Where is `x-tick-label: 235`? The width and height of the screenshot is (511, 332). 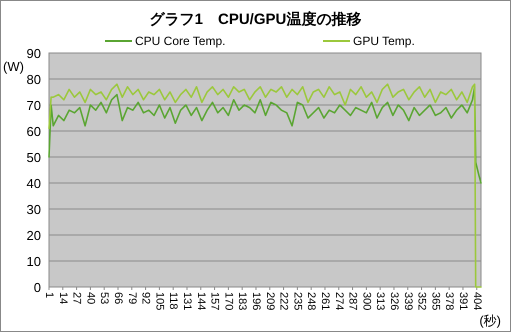
x-tick-label: 235 is located at coordinates (297, 301).